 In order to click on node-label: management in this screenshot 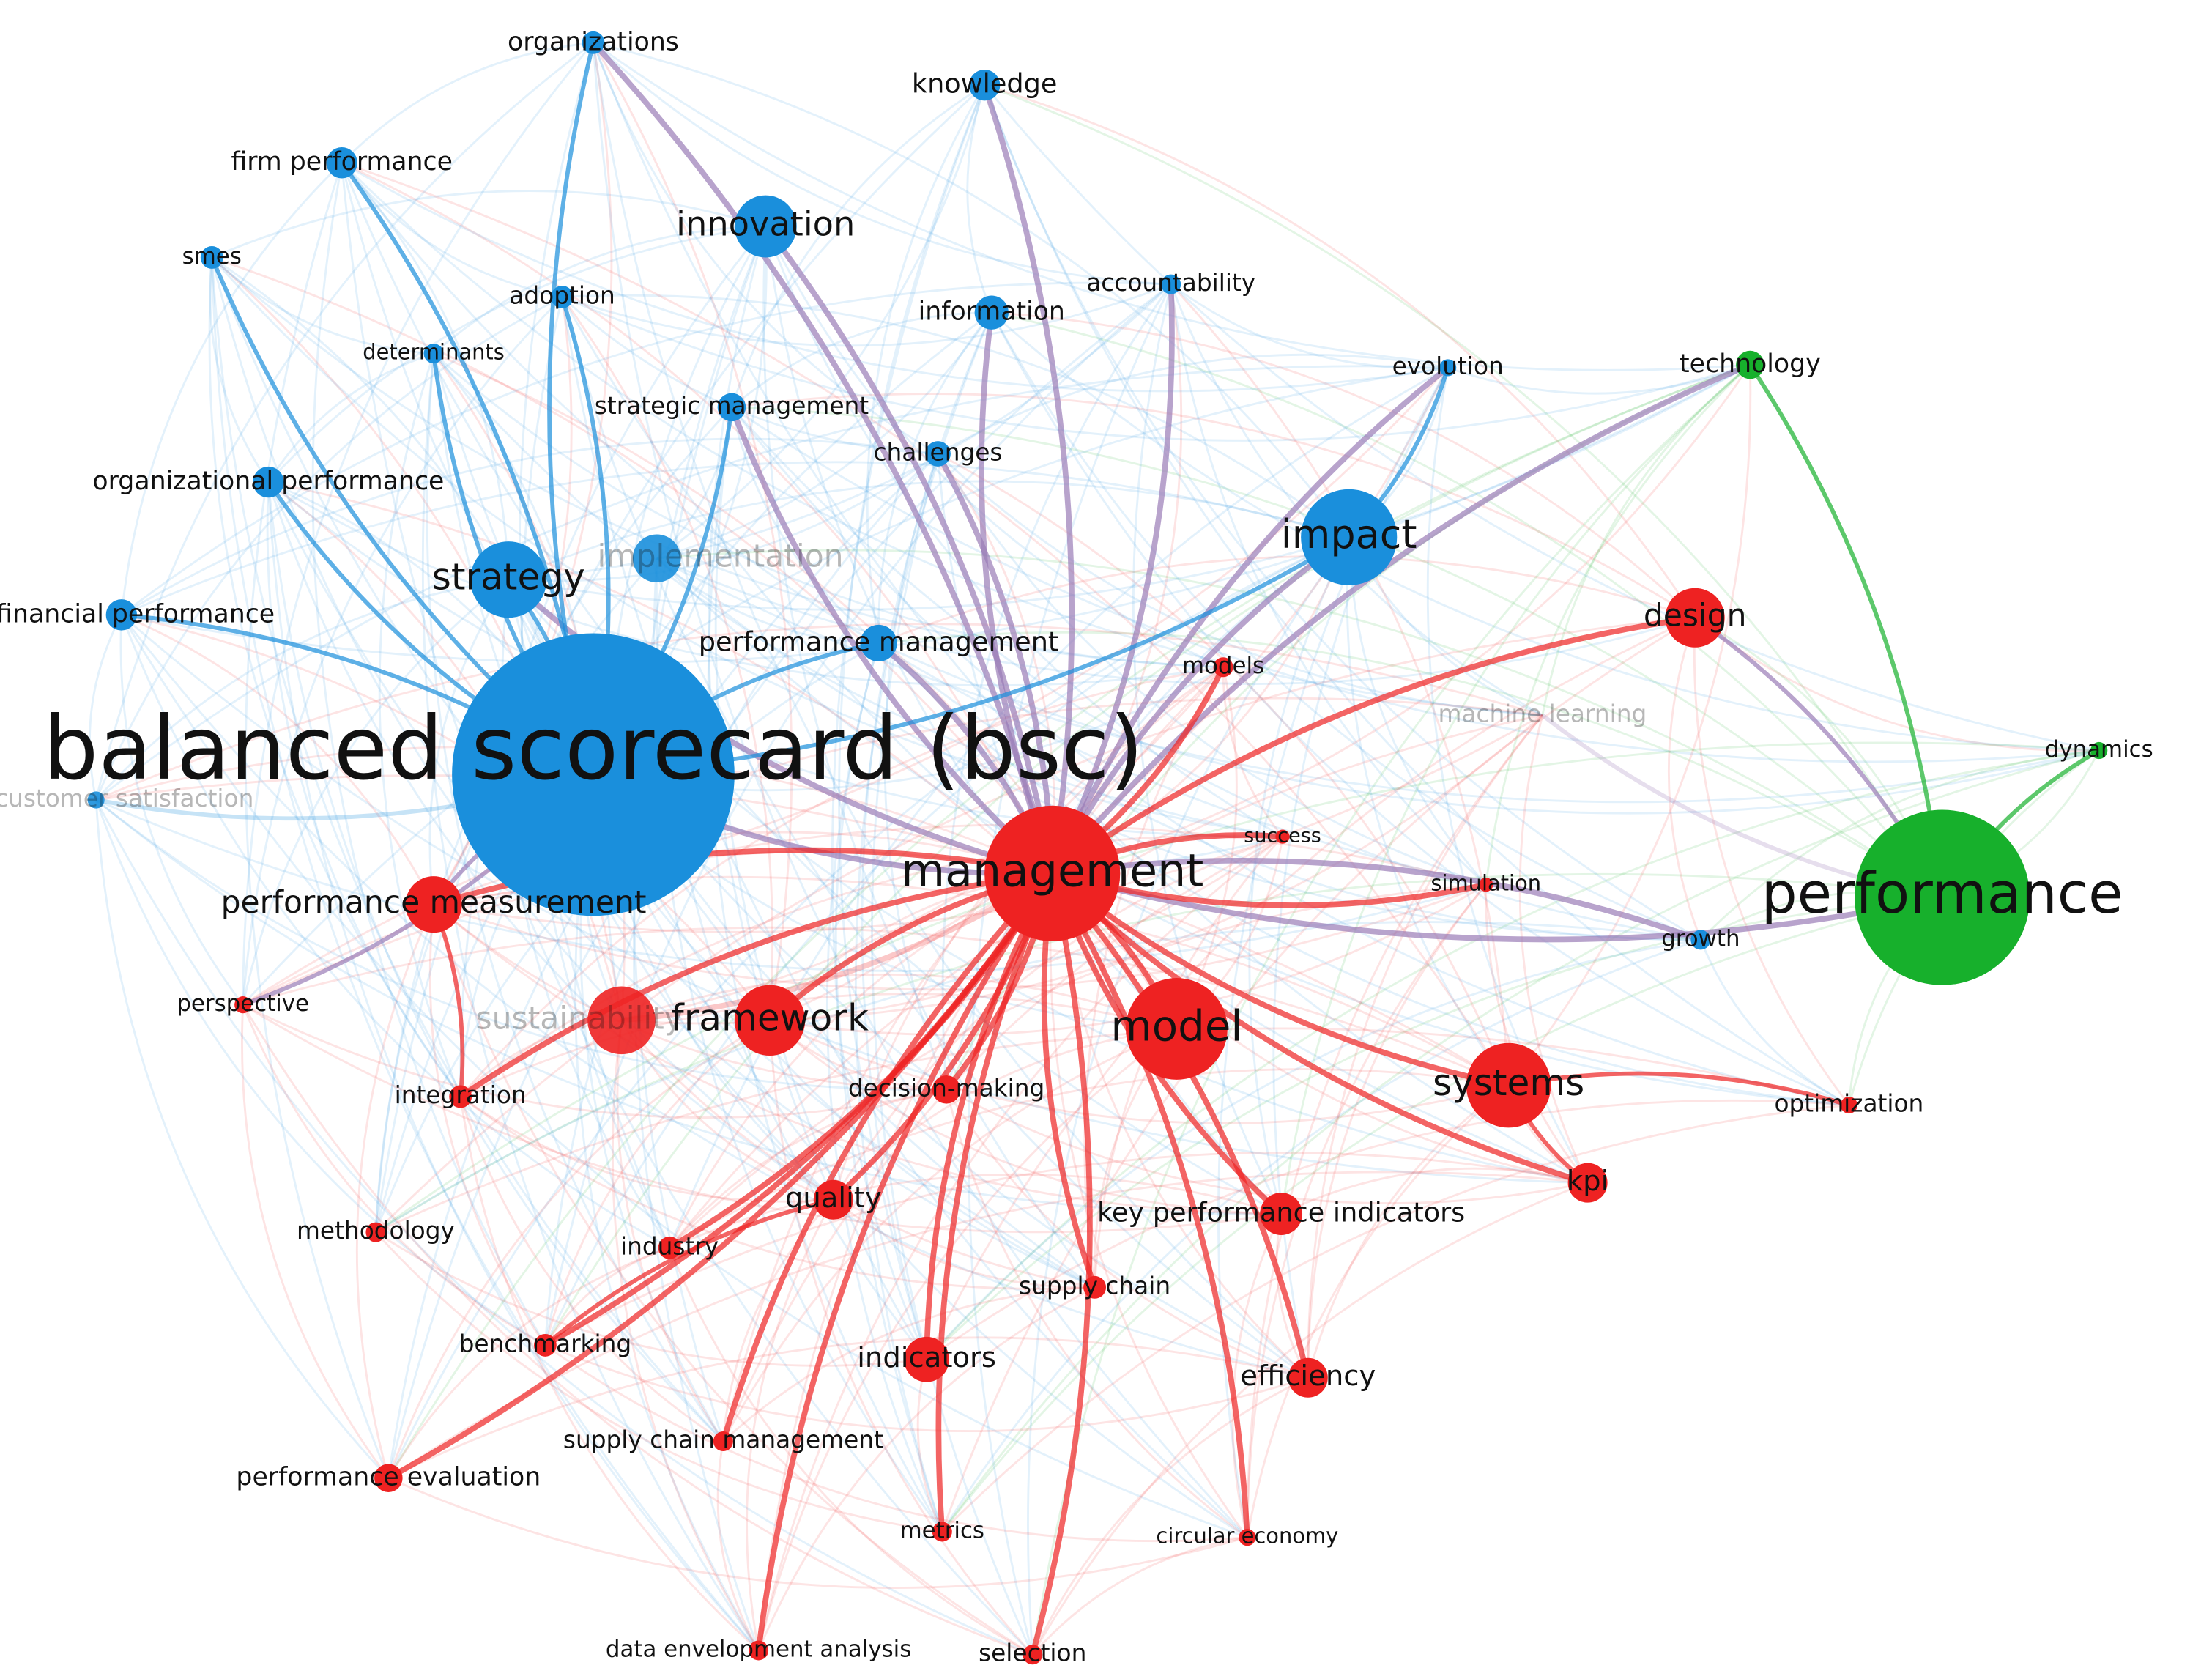, I will do `click(1052, 870)`.